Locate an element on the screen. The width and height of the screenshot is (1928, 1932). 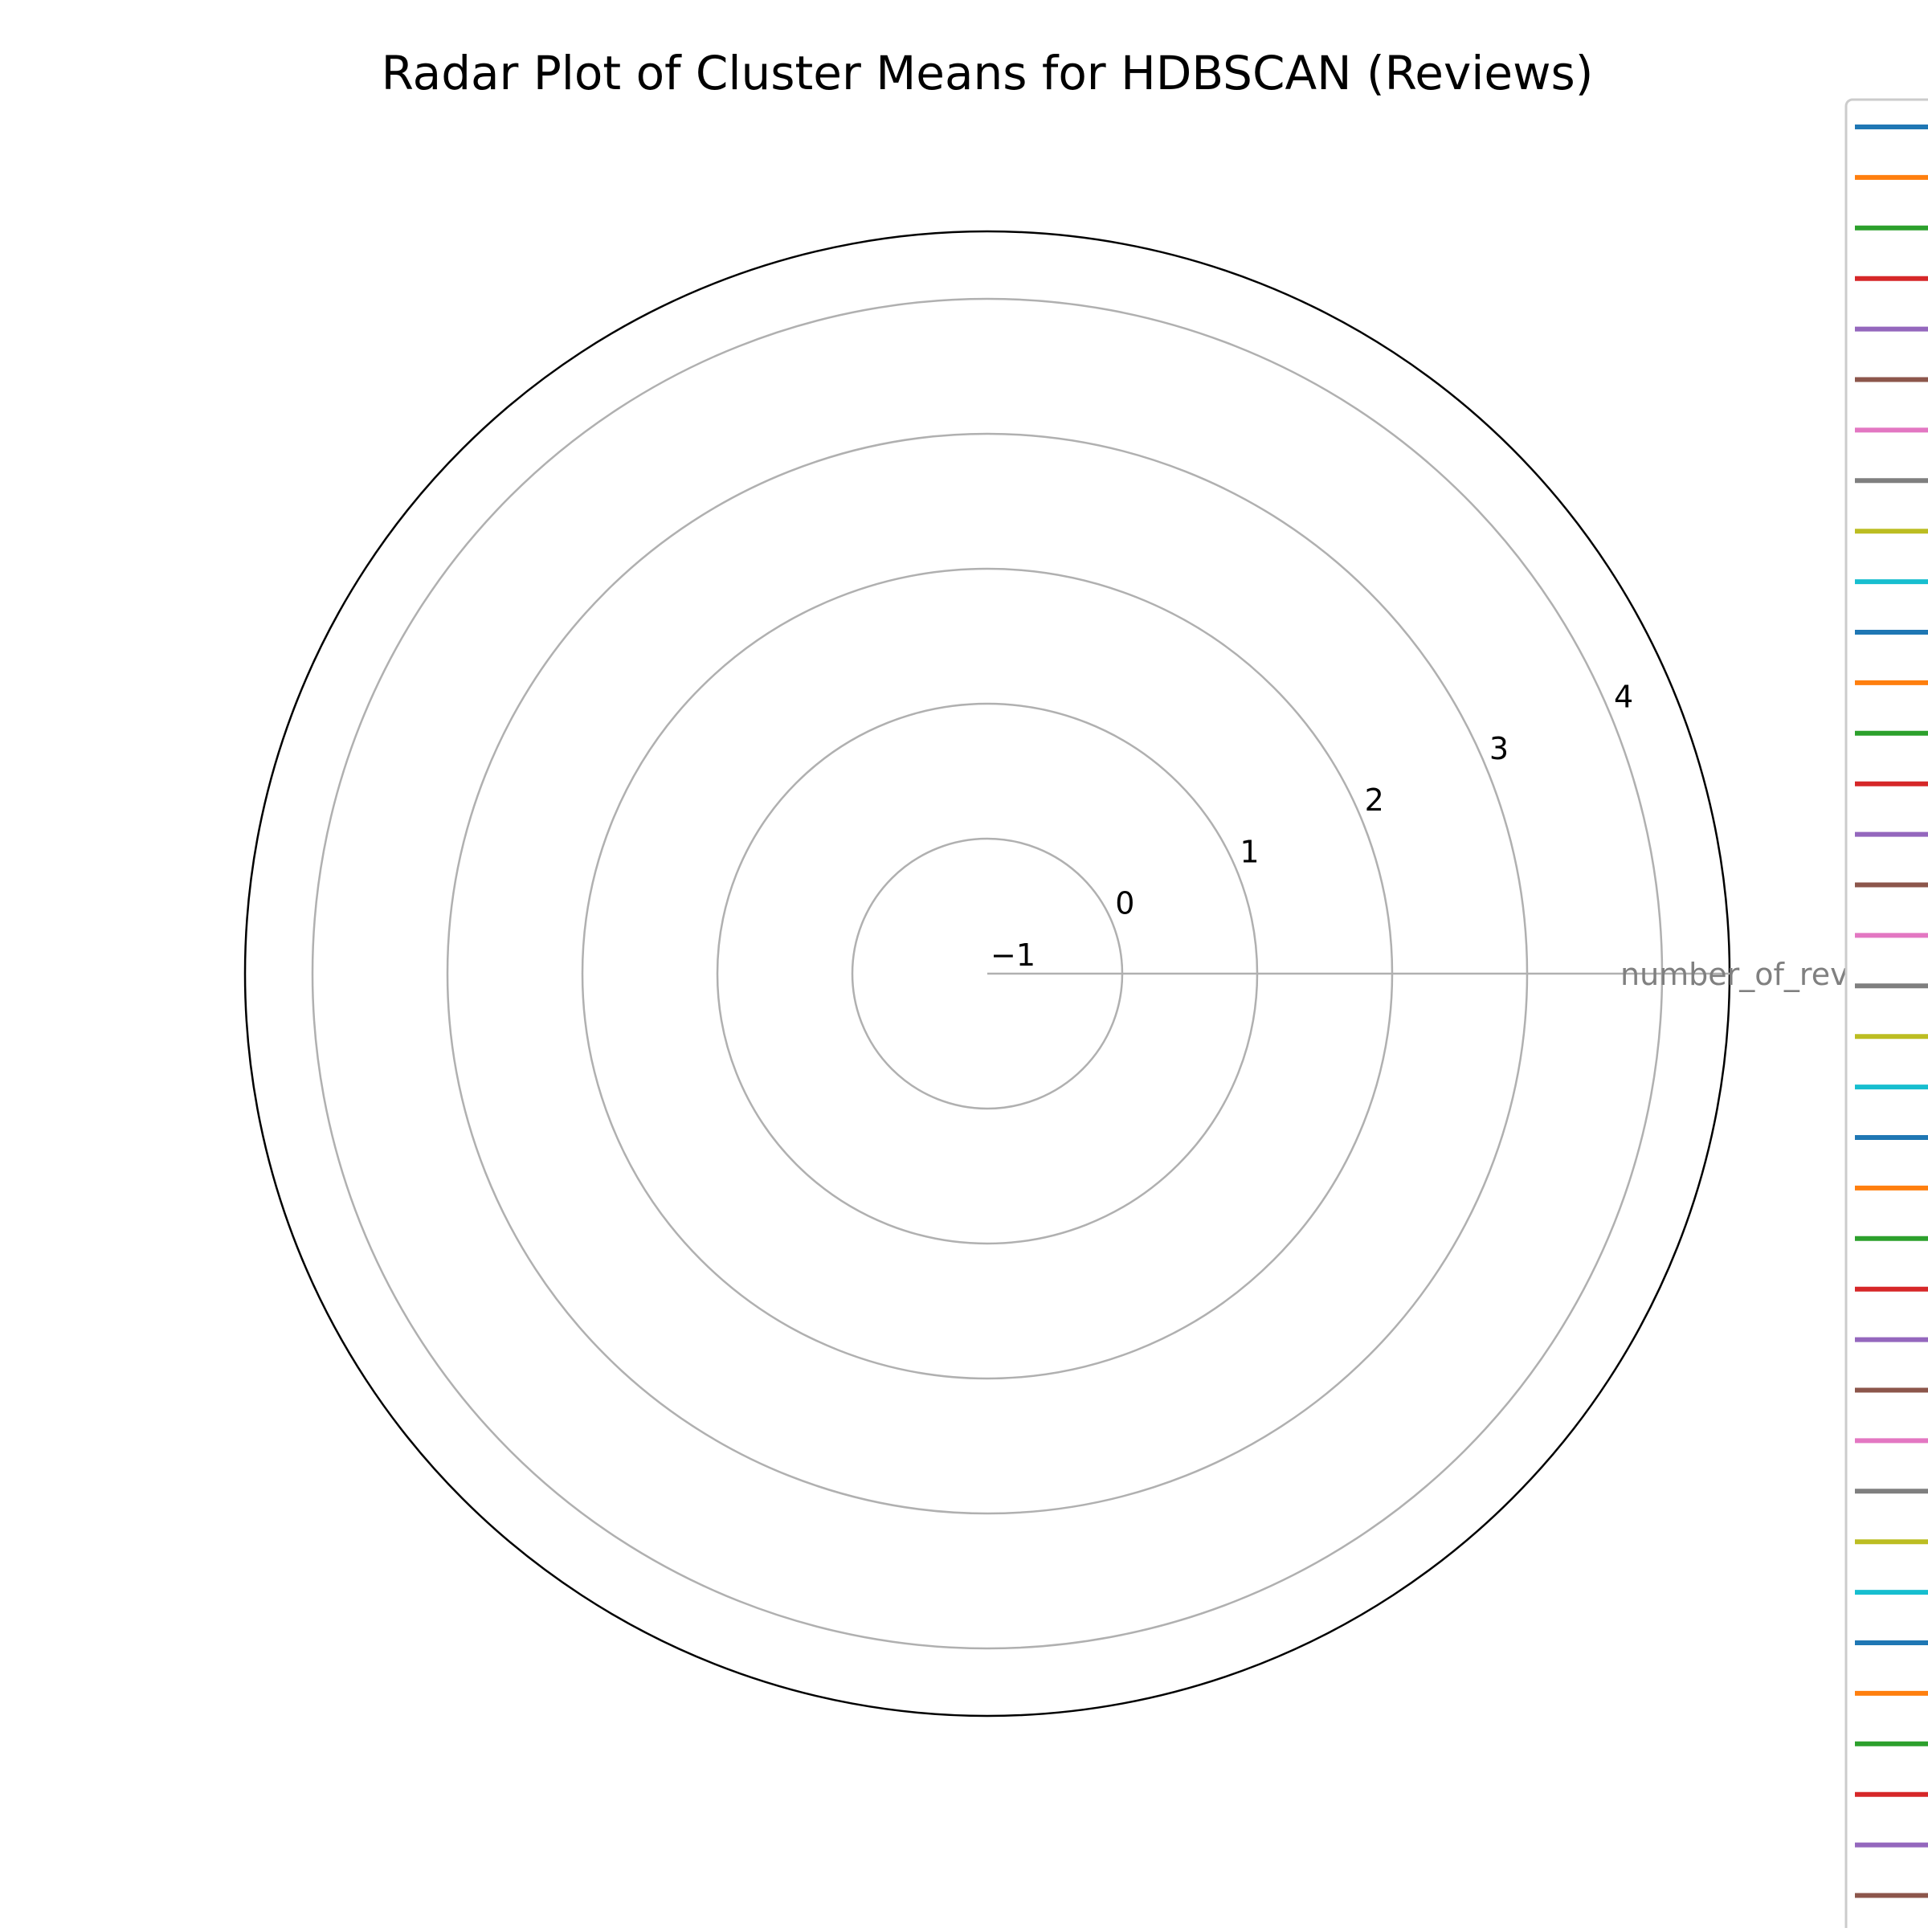
radial-tick-label-3: 2 is located at coordinates (1374, 800).